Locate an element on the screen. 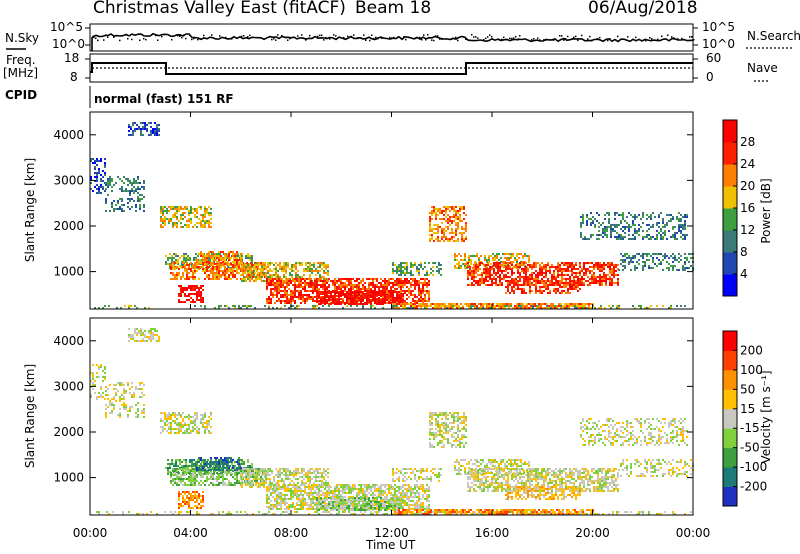  freq-tick-top-right: 60 is located at coordinates (714, 58).